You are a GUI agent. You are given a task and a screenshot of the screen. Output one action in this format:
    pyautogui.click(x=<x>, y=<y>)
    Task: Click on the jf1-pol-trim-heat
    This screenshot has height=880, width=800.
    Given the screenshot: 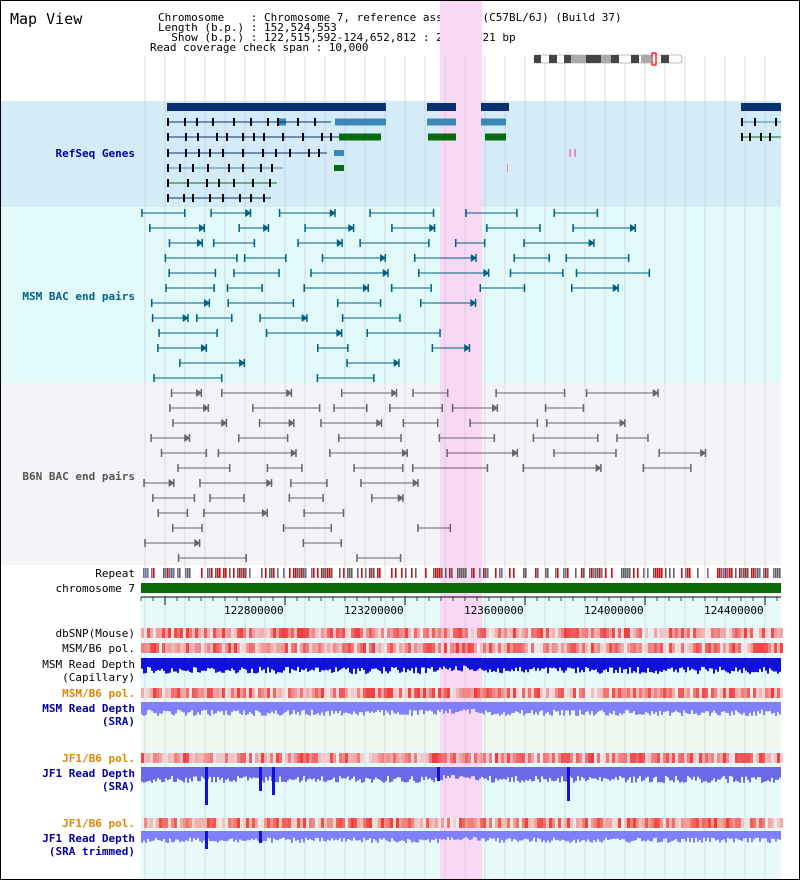 What is the action you would take?
    pyautogui.click(x=577, y=823)
    